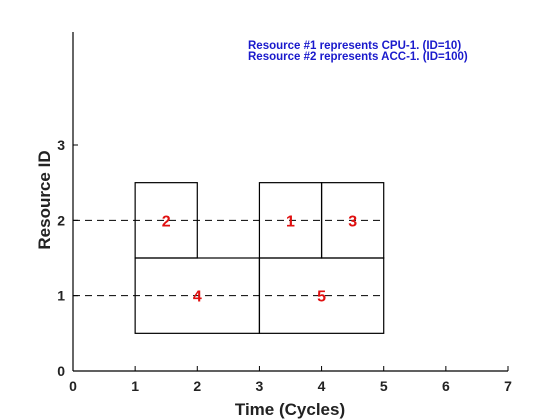  I want to click on y-tick-label-0: 0, so click(61, 371).